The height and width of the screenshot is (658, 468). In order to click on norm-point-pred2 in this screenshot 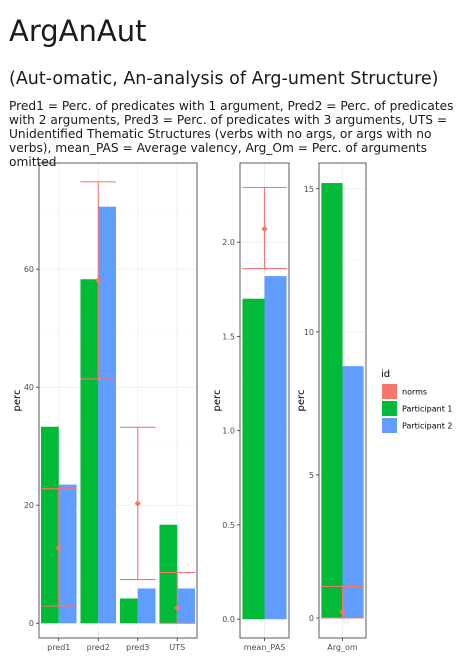, I will do `click(98, 280)`.